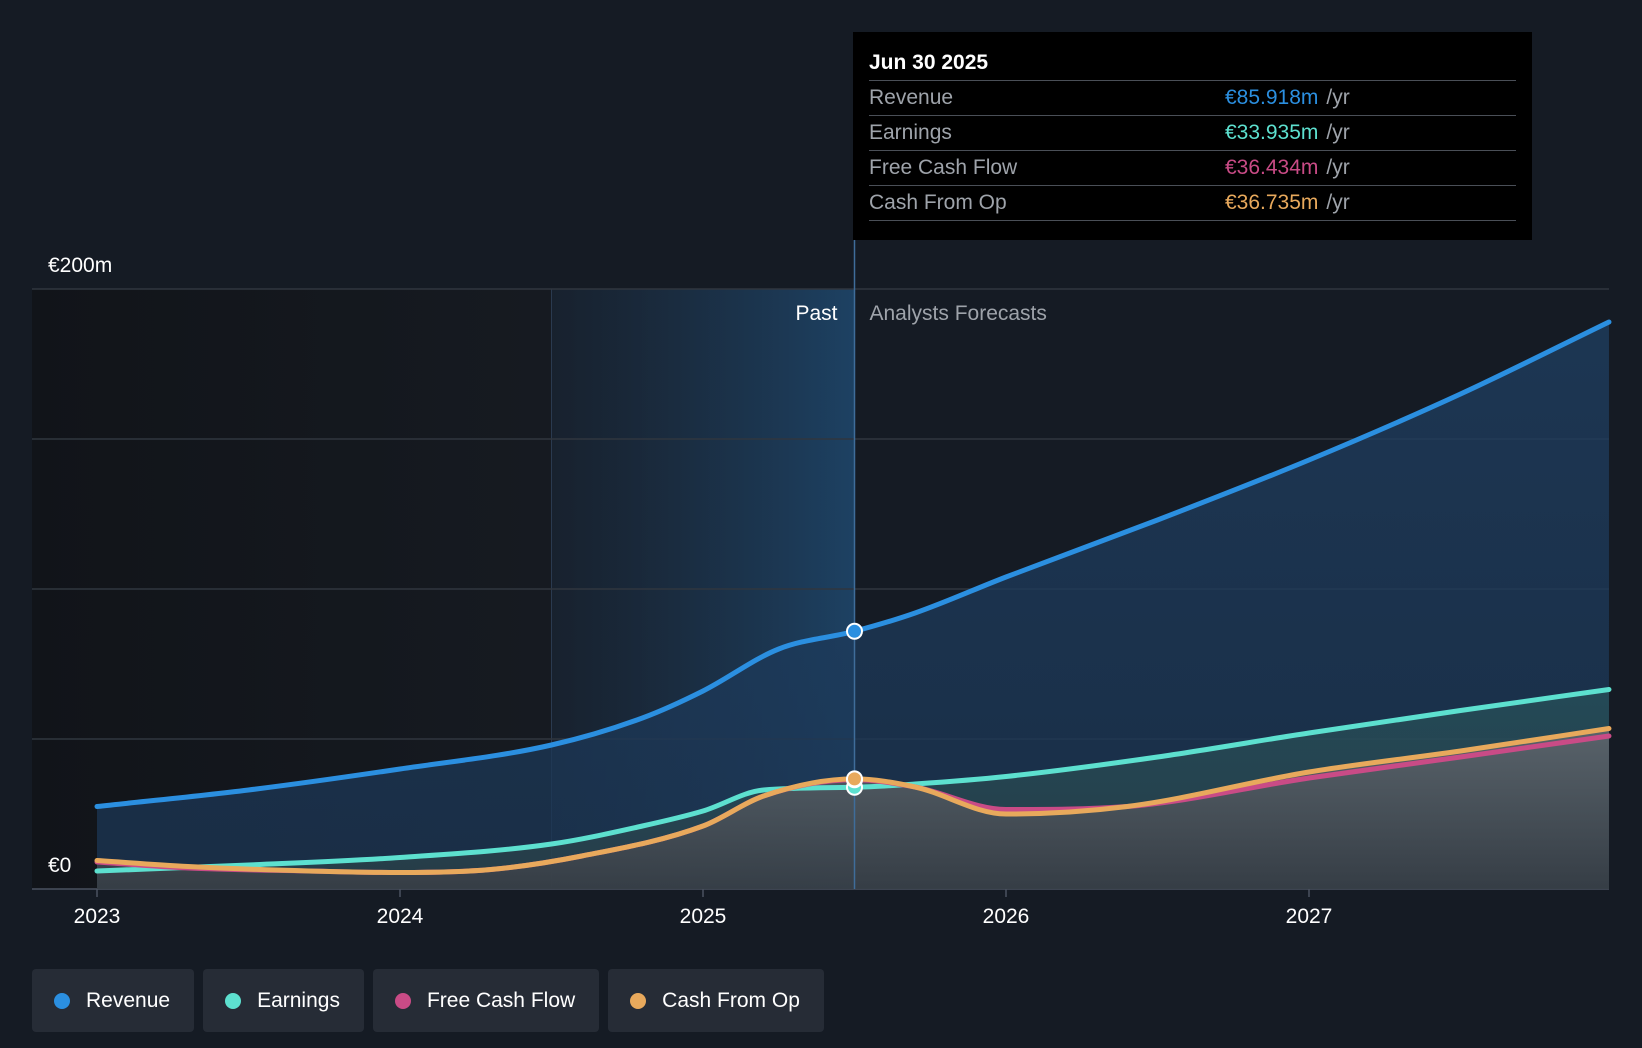 The width and height of the screenshot is (1642, 1048). What do you see at coordinates (1272, 202) in the screenshot?
I see `tooltip-value: €36.735m` at bounding box center [1272, 202].